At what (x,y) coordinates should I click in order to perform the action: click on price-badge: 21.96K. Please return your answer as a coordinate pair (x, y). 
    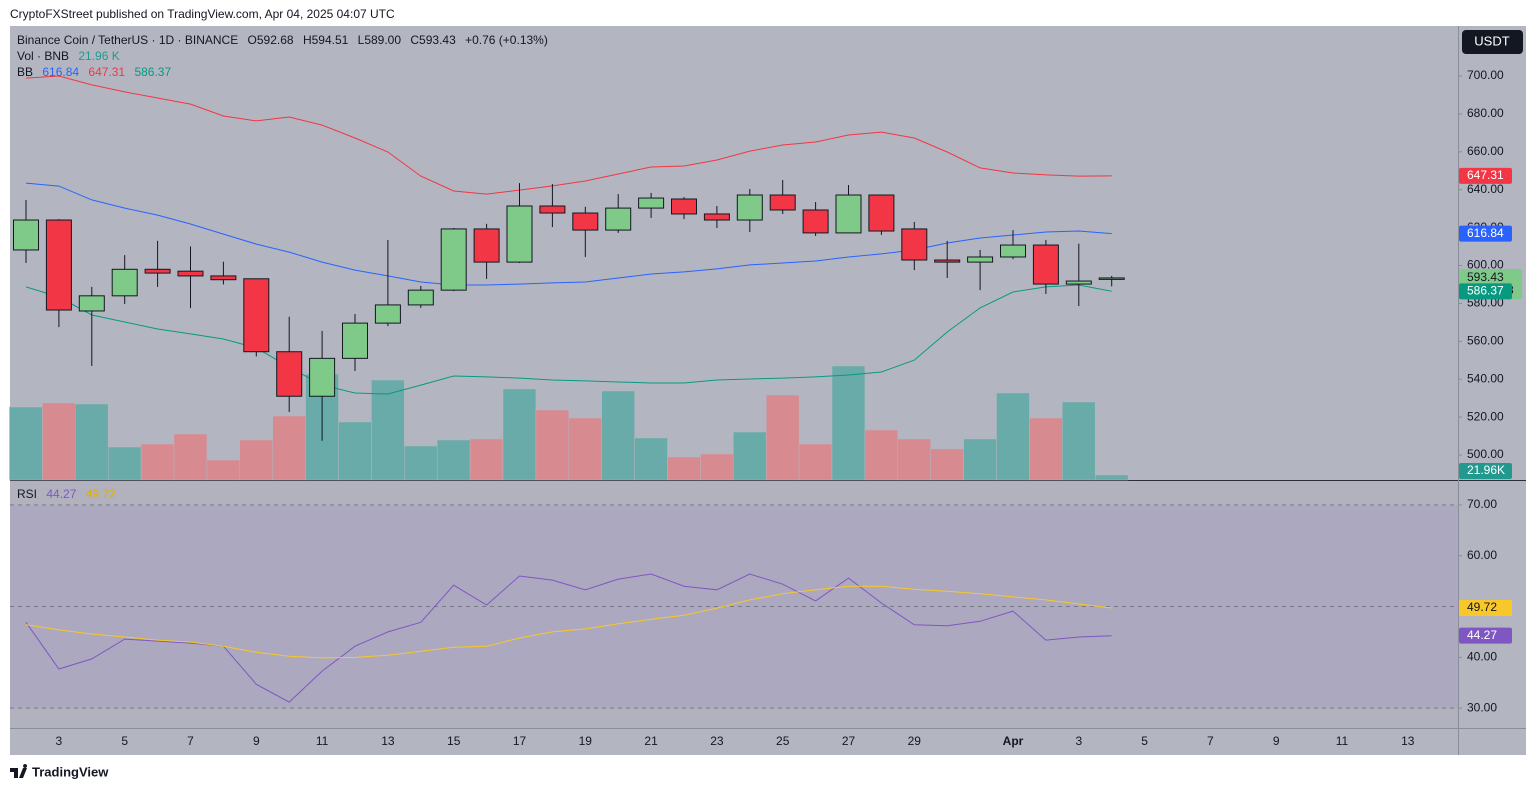
    Looking at the image, I should click on (1485, 471).